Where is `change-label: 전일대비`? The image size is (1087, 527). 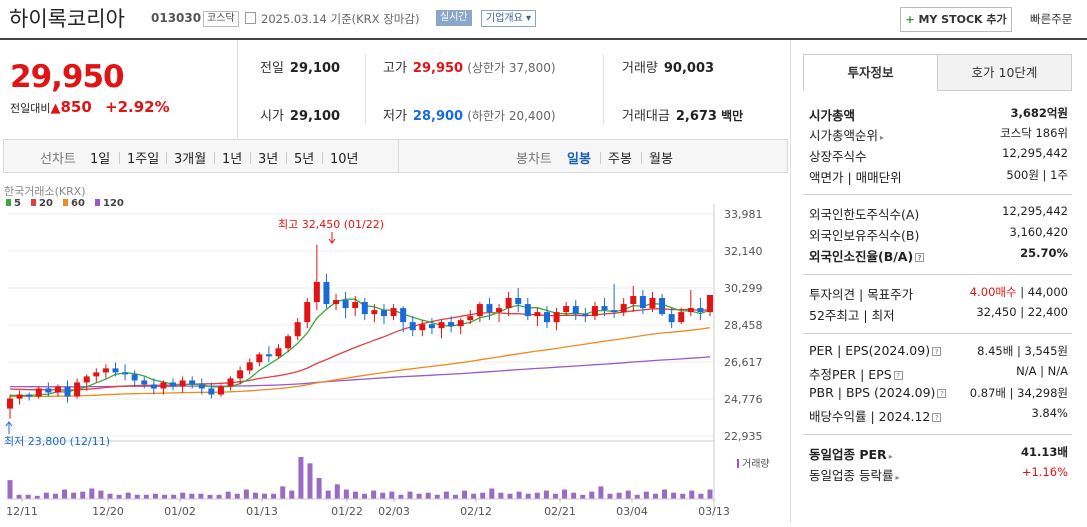 change-label: 전일대비 is located at coordinates (30, 108).